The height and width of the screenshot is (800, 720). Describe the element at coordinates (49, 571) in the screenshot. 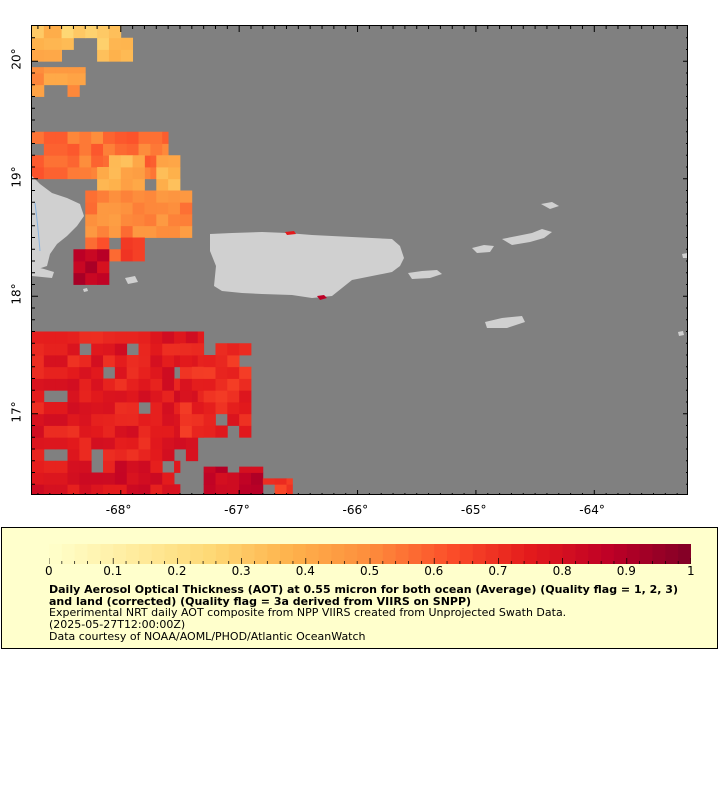

I see `colorbar-label-0: 0` at that location.